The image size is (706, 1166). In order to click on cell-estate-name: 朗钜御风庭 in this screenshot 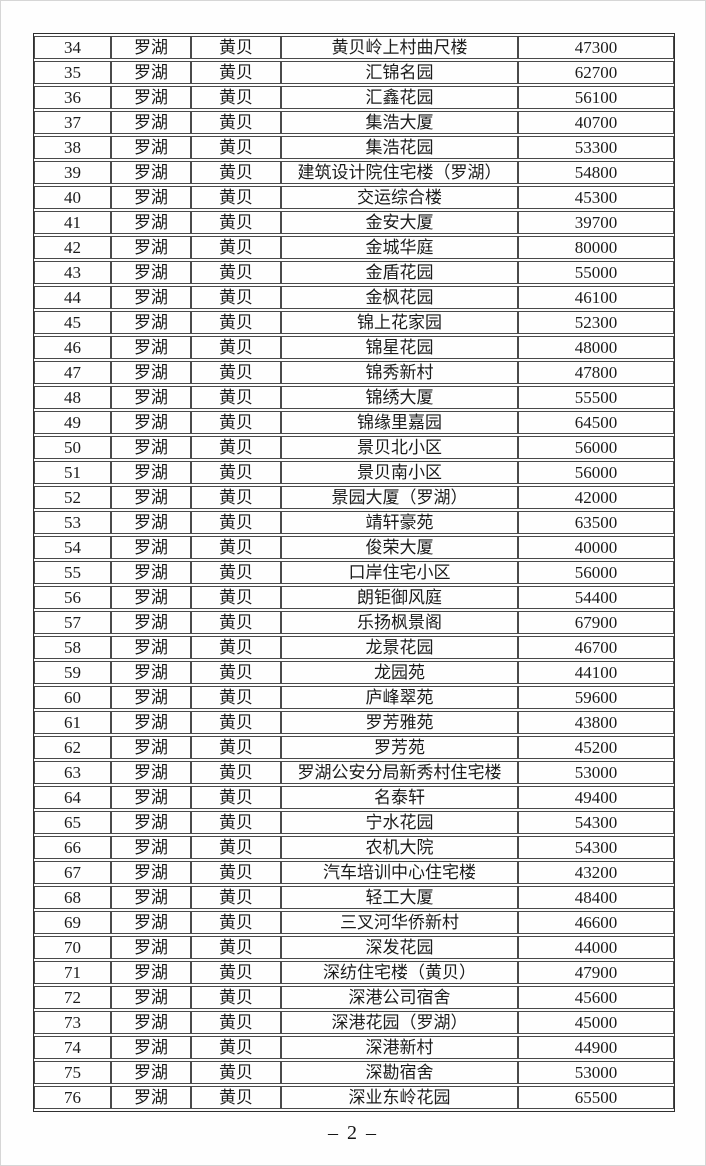, I will do `click(399, 597)`.